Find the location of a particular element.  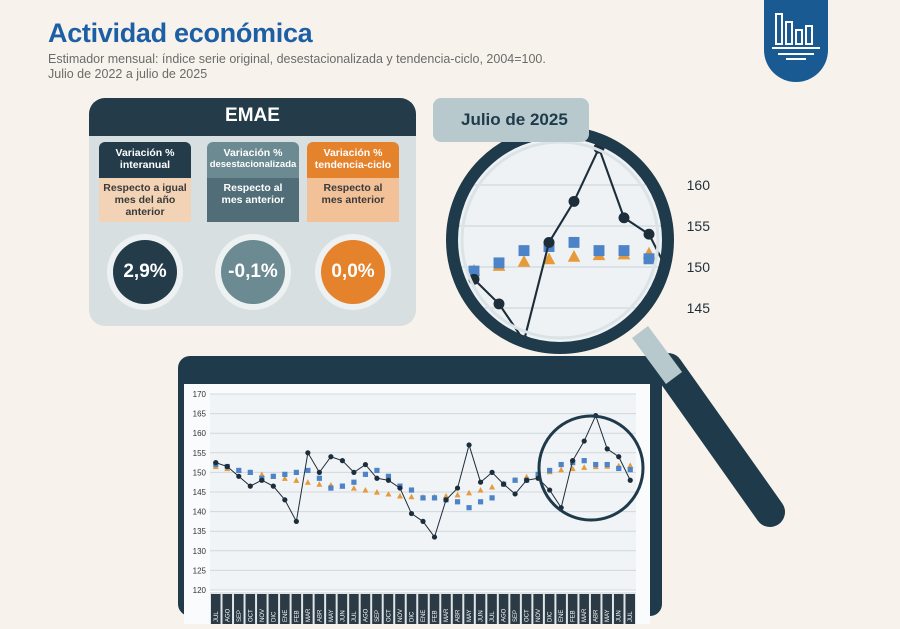

emae-column-header: Variación % desestacionalizada is located at coordinates (253, 160).